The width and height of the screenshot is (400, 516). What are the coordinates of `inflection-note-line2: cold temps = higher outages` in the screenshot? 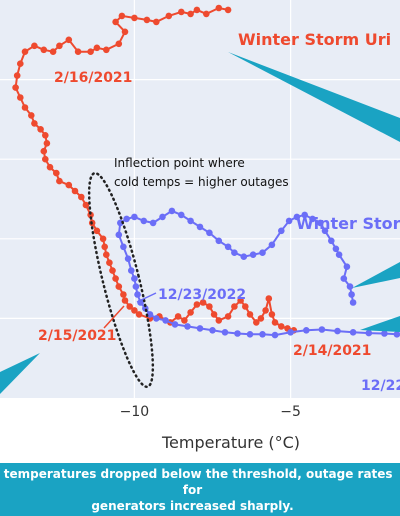 It's located at (201, 182).